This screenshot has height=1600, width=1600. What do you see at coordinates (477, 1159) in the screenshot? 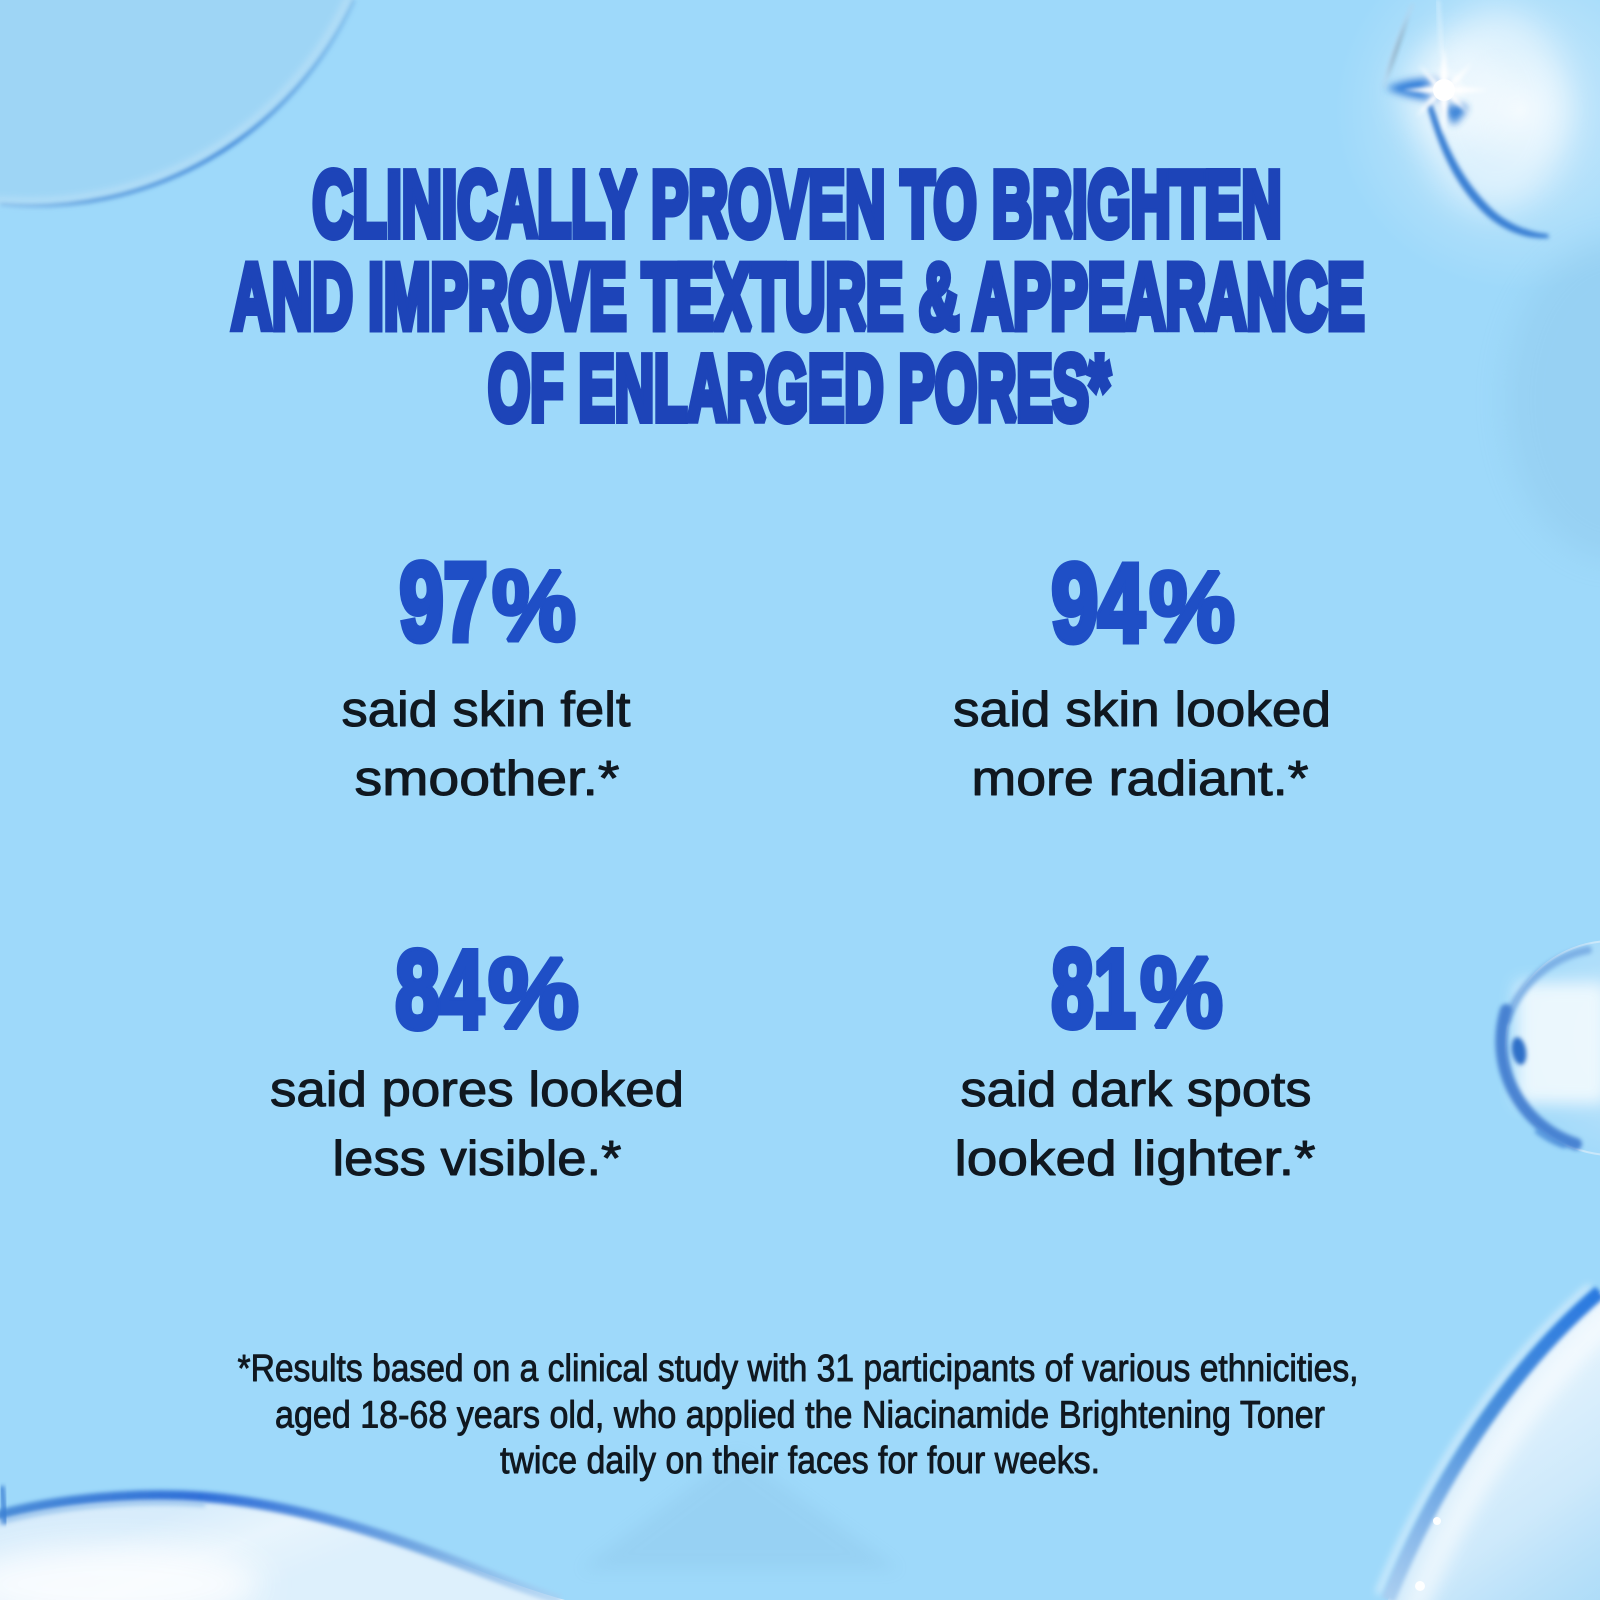
I see `svg-text: less visible.*` at bounding box center [477, 1159].